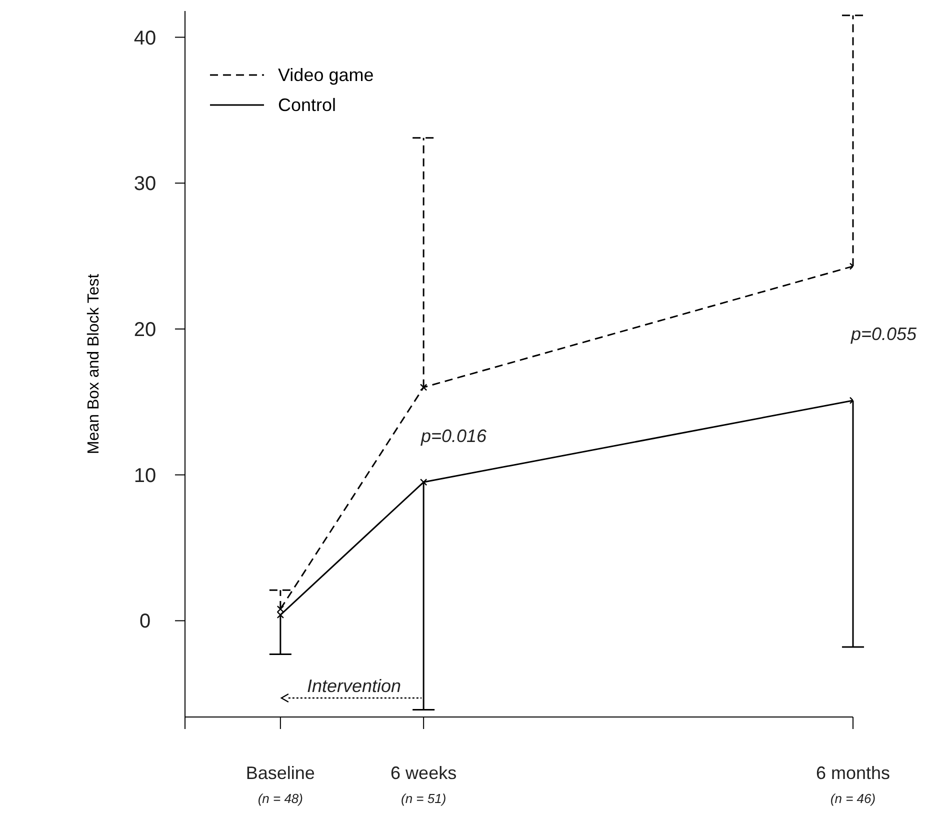 Image resolution: width=950 pixels, height=837 pixels. Describe the element at coordinates (354, 686) in the screenshot. I see `annotation: Intervention` at that location.